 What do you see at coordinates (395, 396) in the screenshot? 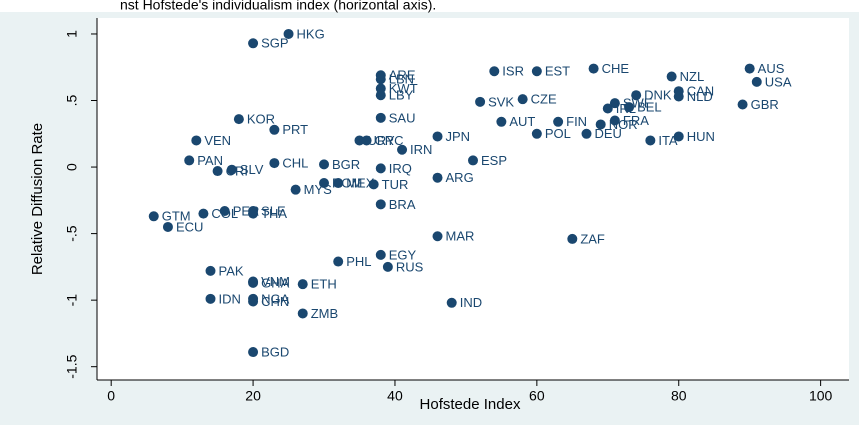
I see `x-tick-label: 40` at bounding box center [395, 396].